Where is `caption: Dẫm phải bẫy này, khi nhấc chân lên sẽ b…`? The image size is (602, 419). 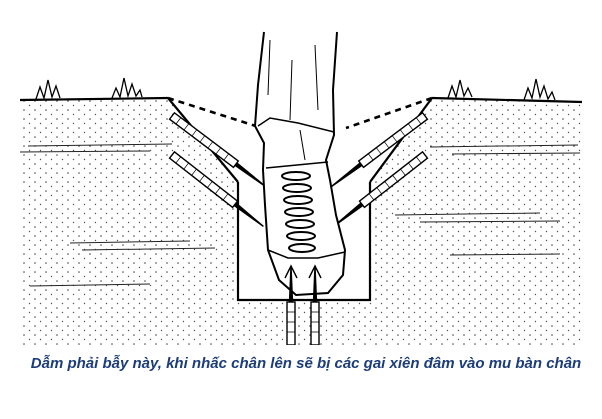
caption: Dẫm phải bẫy này, khi nhấc chân lên sẽ b… is located at coordinates (306, 363).